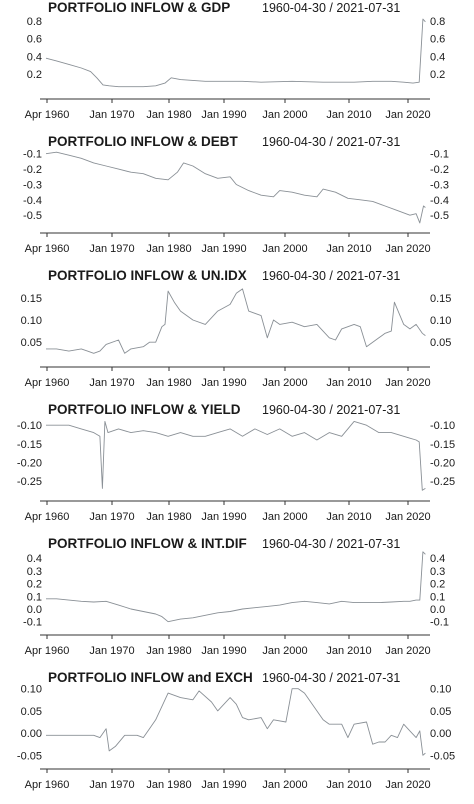 The image size is (474, 804). What do you see at coordinates (144, 409) in the screenshot?
I see `chart-title: PORTFOLIO INFLOW & YIELD` at bounding box center [144, 409].